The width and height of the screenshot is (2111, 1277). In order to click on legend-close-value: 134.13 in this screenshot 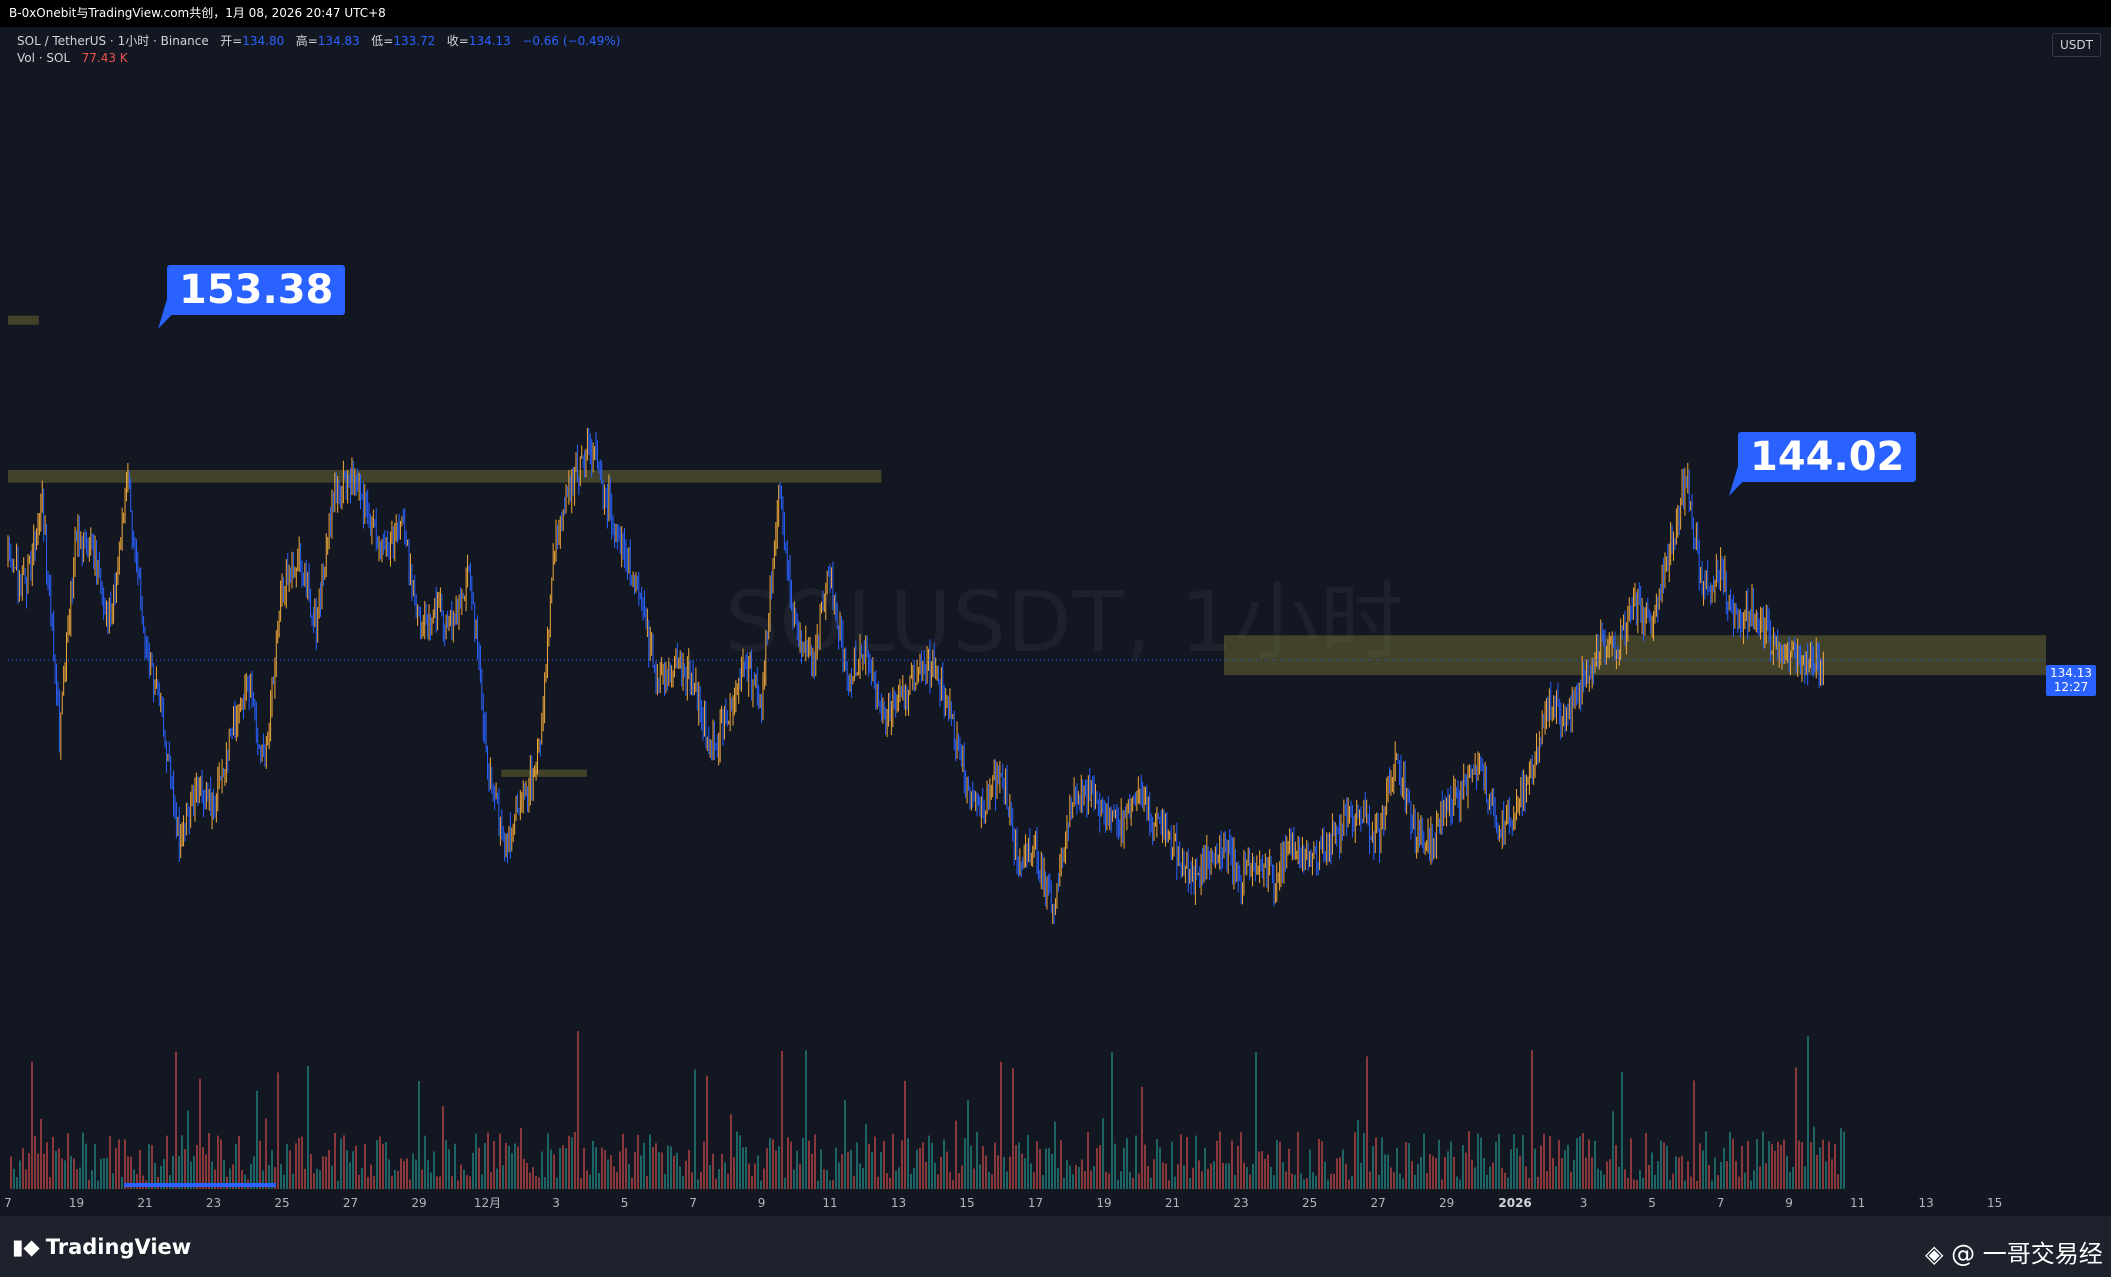, I will do `click(489, 41)`.